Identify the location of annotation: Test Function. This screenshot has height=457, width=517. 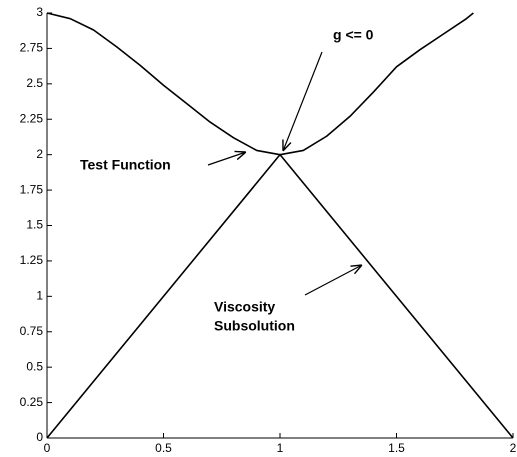
(125, 165).